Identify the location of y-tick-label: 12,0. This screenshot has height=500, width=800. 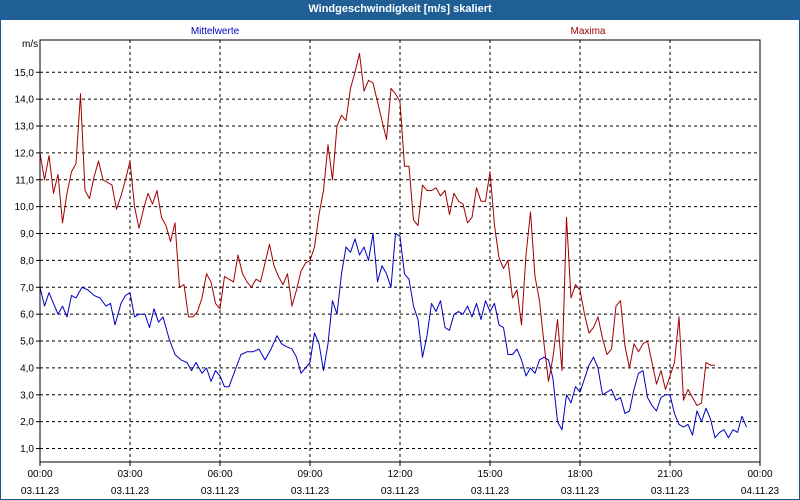
(25, 153).